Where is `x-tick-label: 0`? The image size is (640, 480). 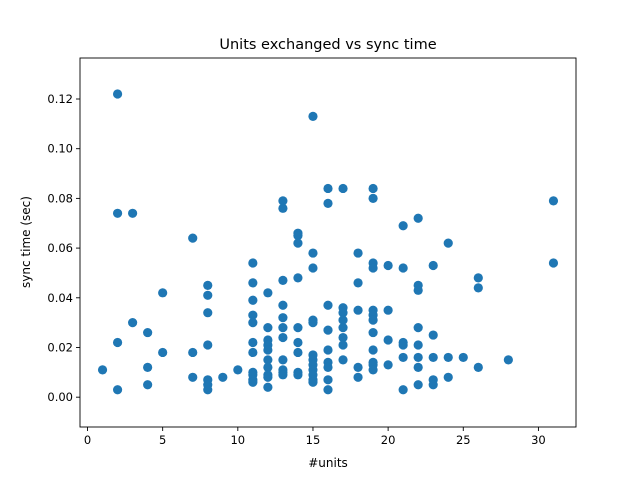 x-tick-label: 0 is located at coordinates (87, 440).